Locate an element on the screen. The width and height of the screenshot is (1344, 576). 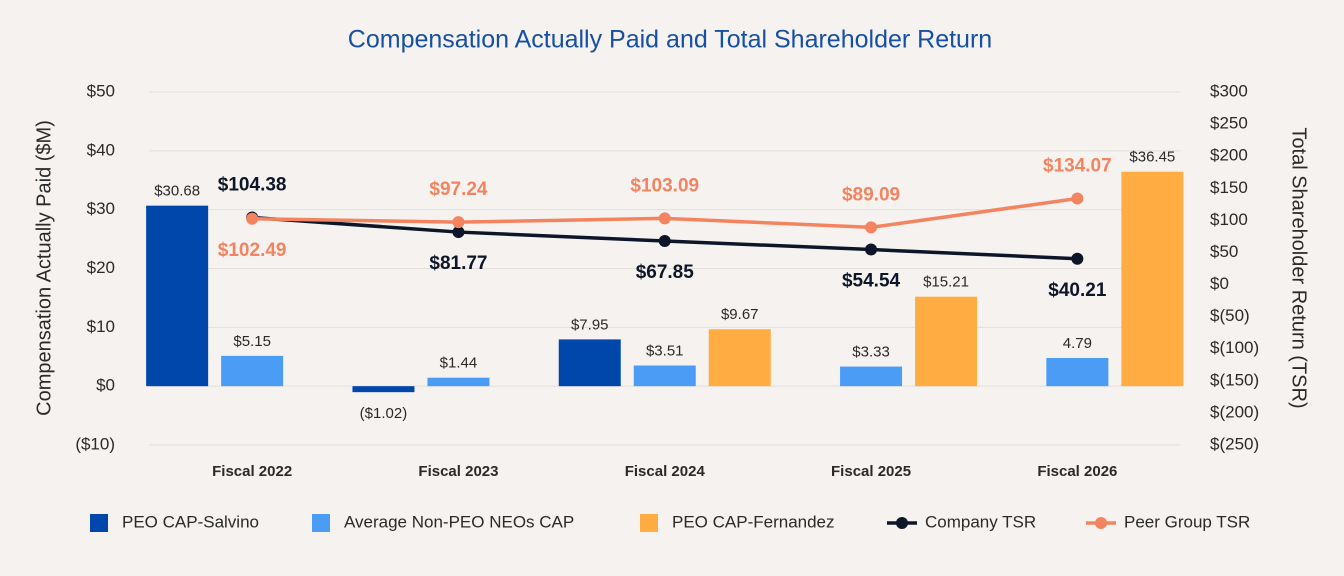
legend-label: PEO CAP-Salvino is located at coordinates (190, 521).